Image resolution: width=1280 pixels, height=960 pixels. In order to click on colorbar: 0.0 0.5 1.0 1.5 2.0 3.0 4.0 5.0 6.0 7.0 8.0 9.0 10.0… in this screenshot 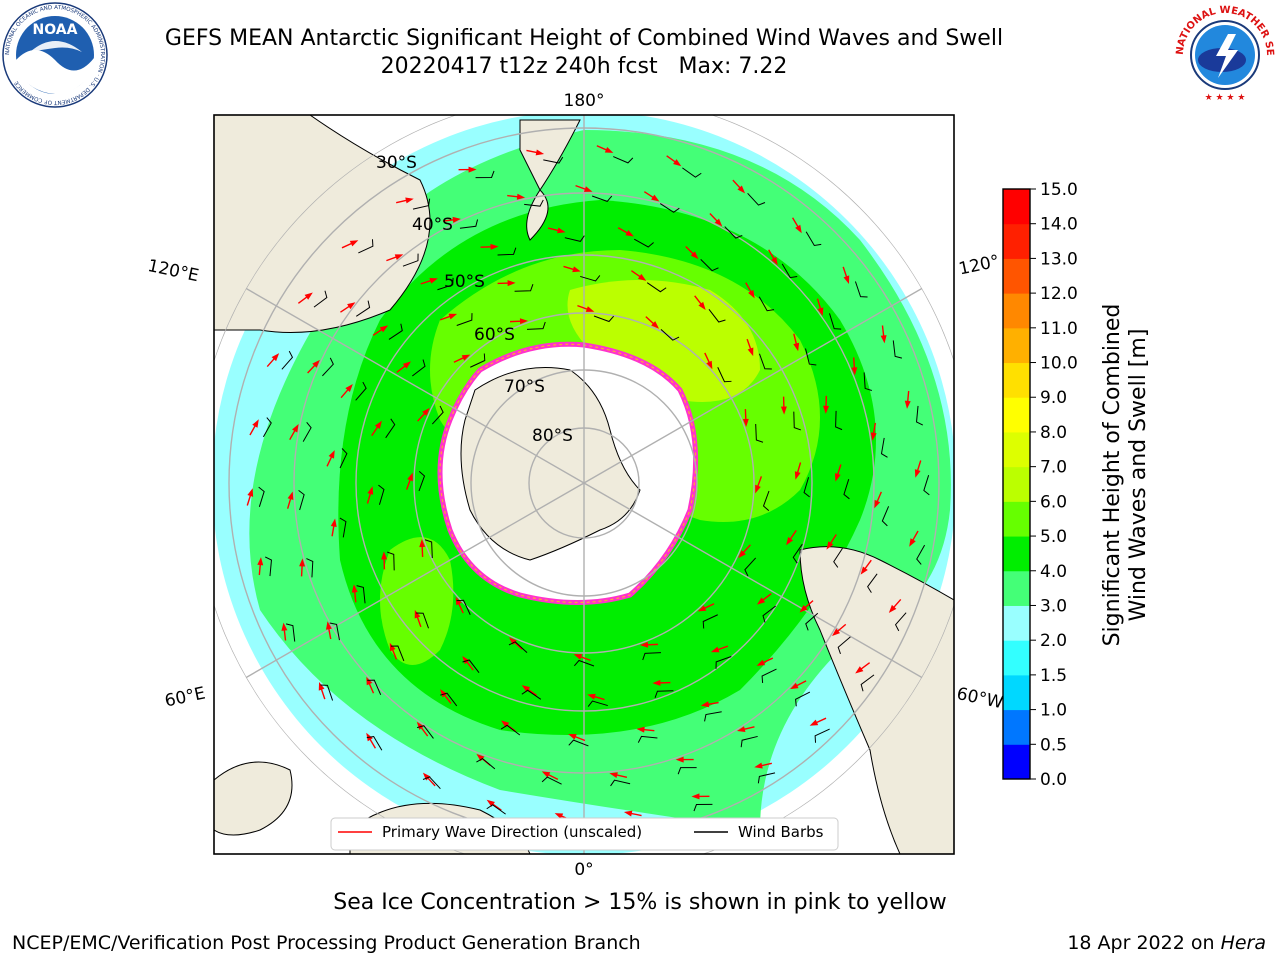, I will do `click(1040, 485)`.